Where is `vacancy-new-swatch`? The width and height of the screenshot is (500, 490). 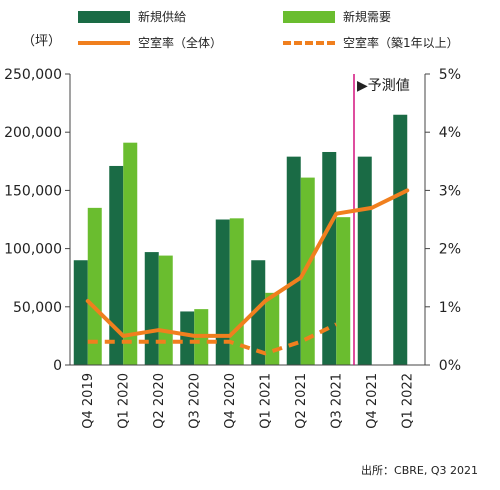 vacancy-new-swatch is located at coordinates (309, 42).